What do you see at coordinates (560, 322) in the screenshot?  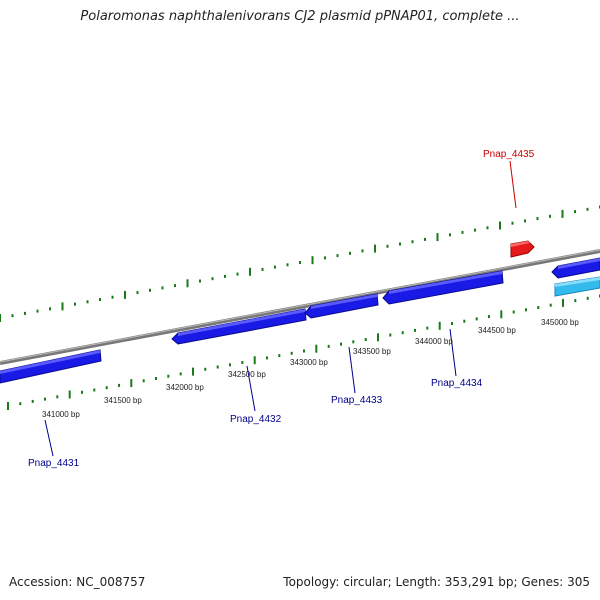 I see `scale-label: 345000 bp` at bounding box center [560, 322].